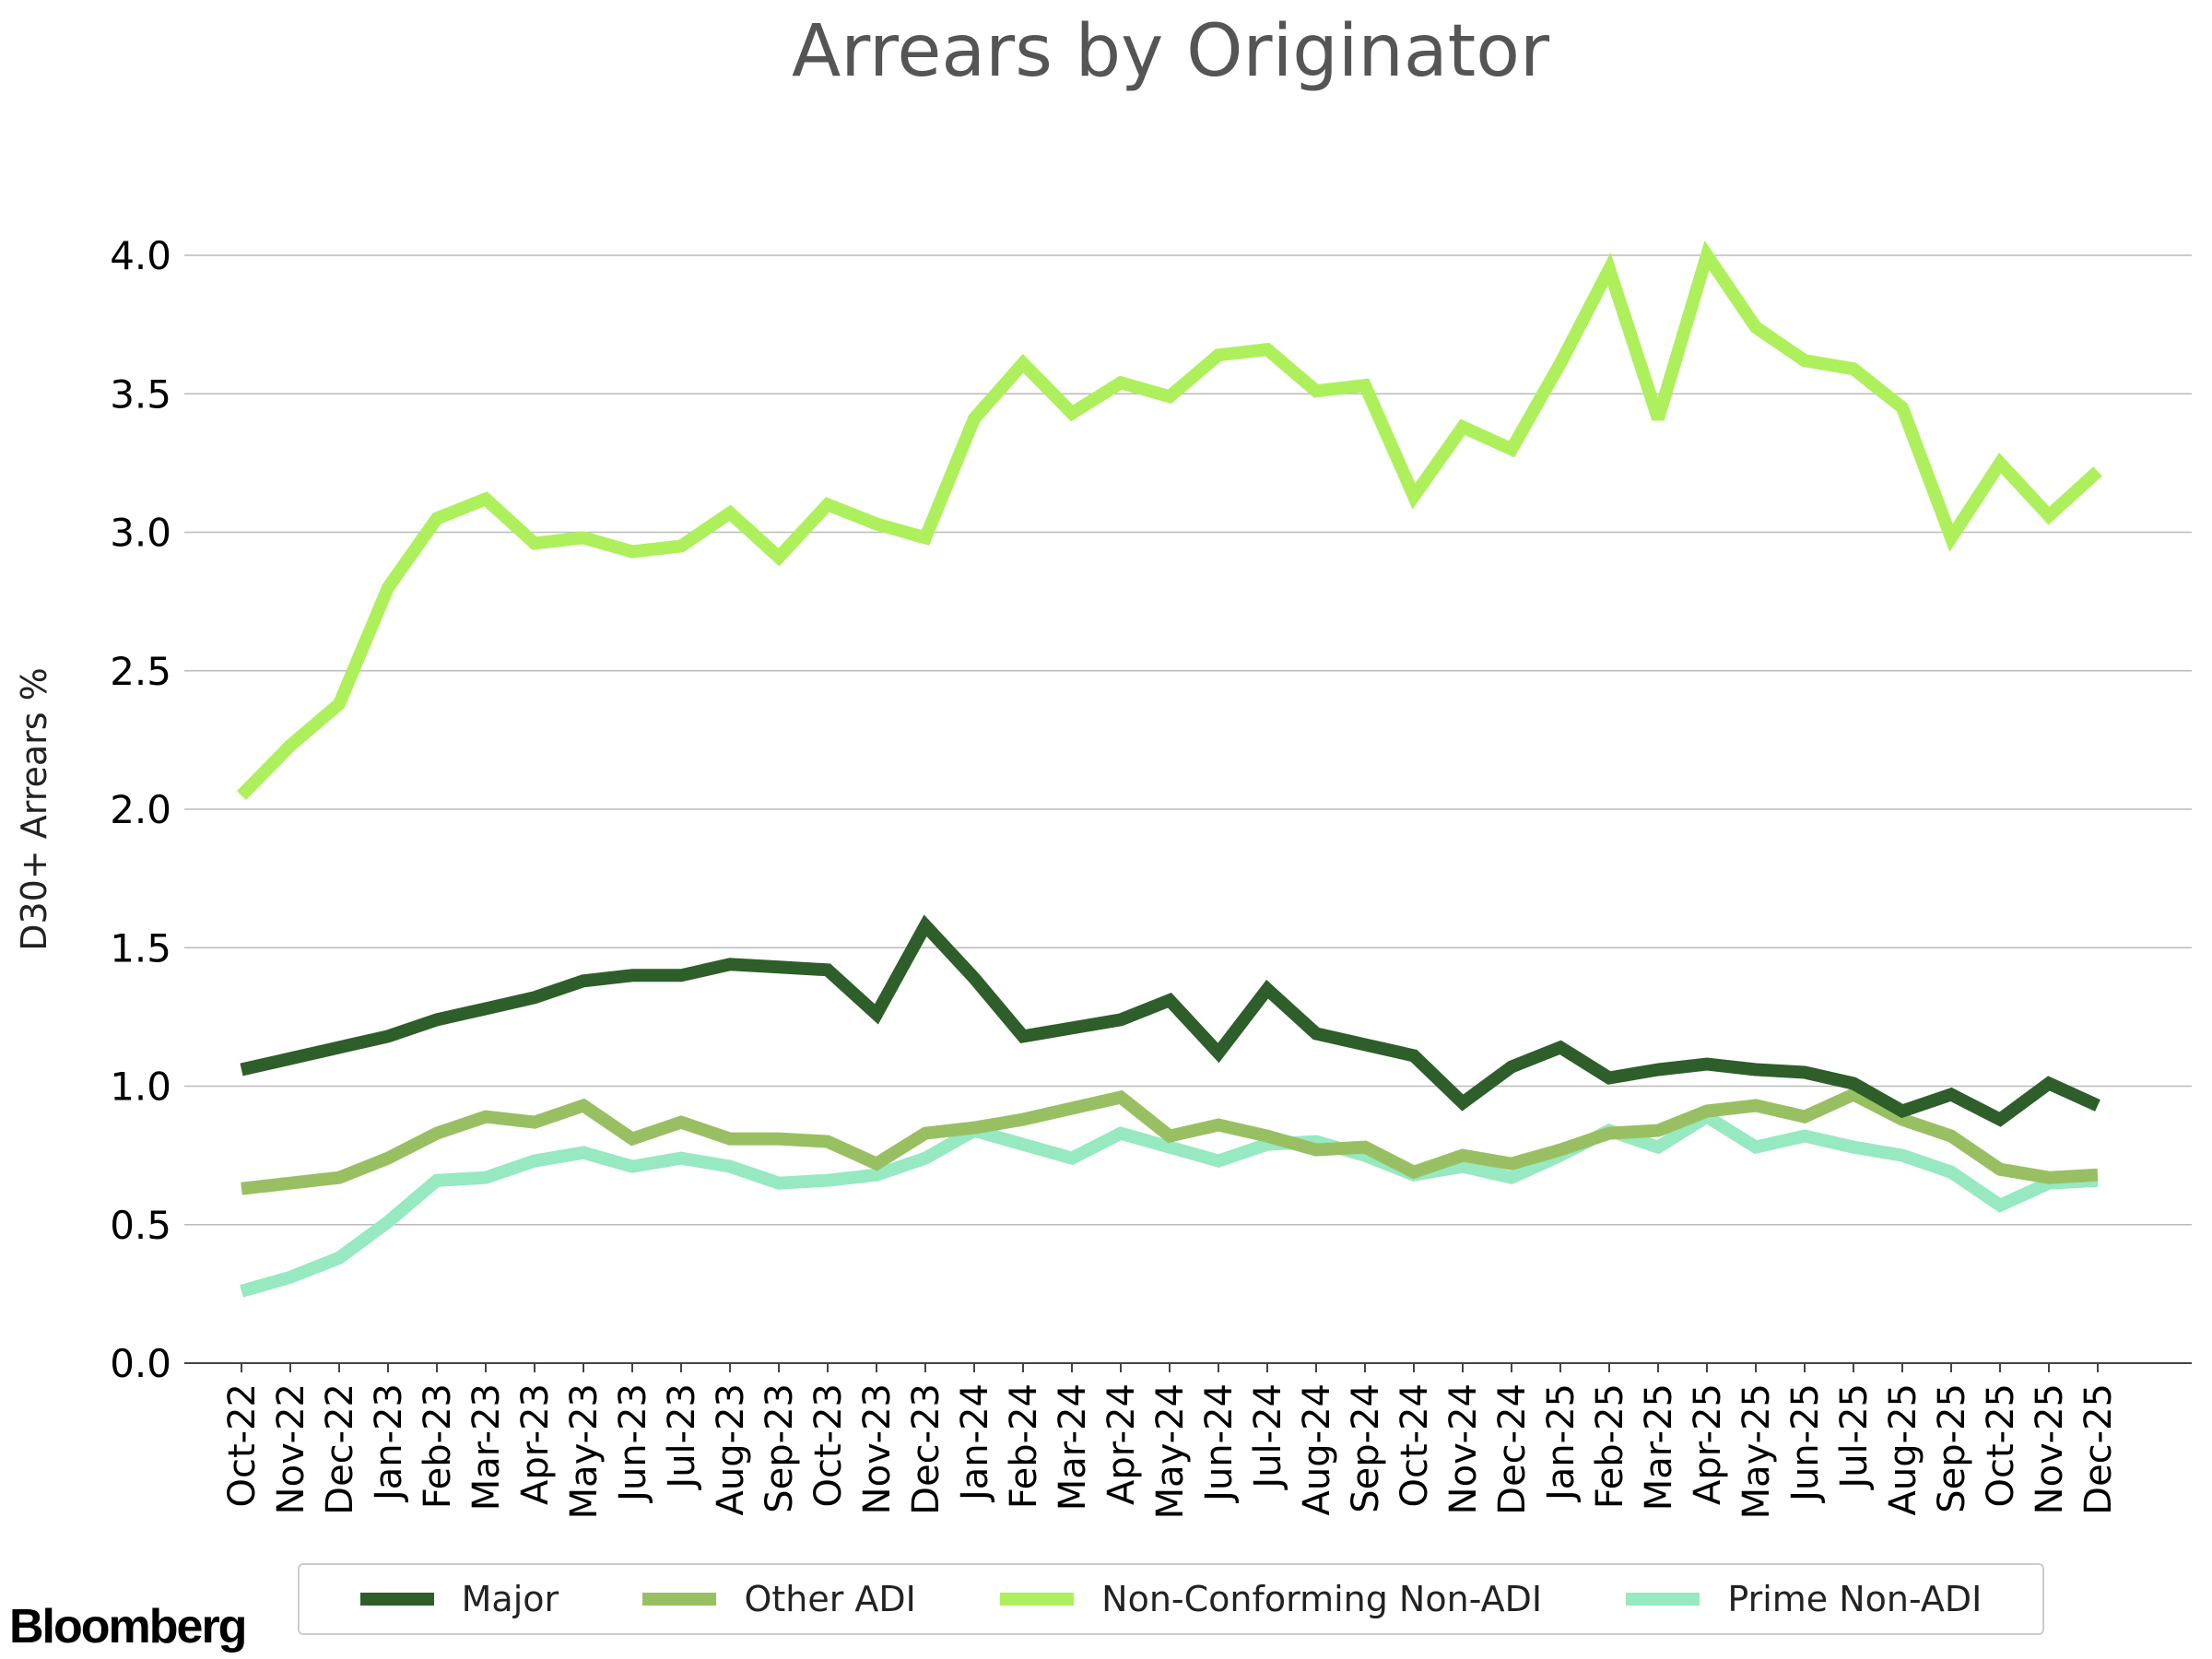 The image size is (2212, 1659). Describe the element at coordinates (291, 1448) in the screenshot. I see `x-tick-label: Nov-22` at that location.